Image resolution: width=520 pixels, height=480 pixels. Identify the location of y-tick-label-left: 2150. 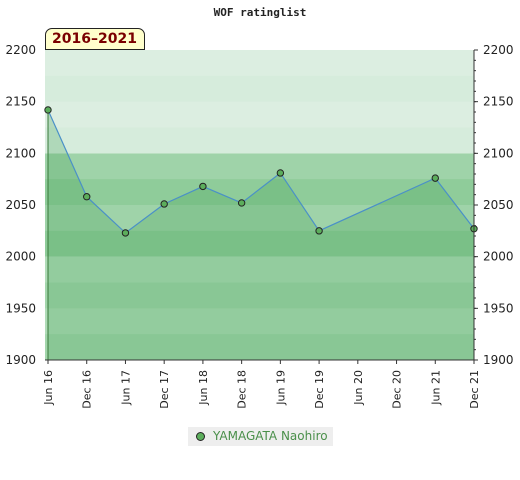
(20, 102).